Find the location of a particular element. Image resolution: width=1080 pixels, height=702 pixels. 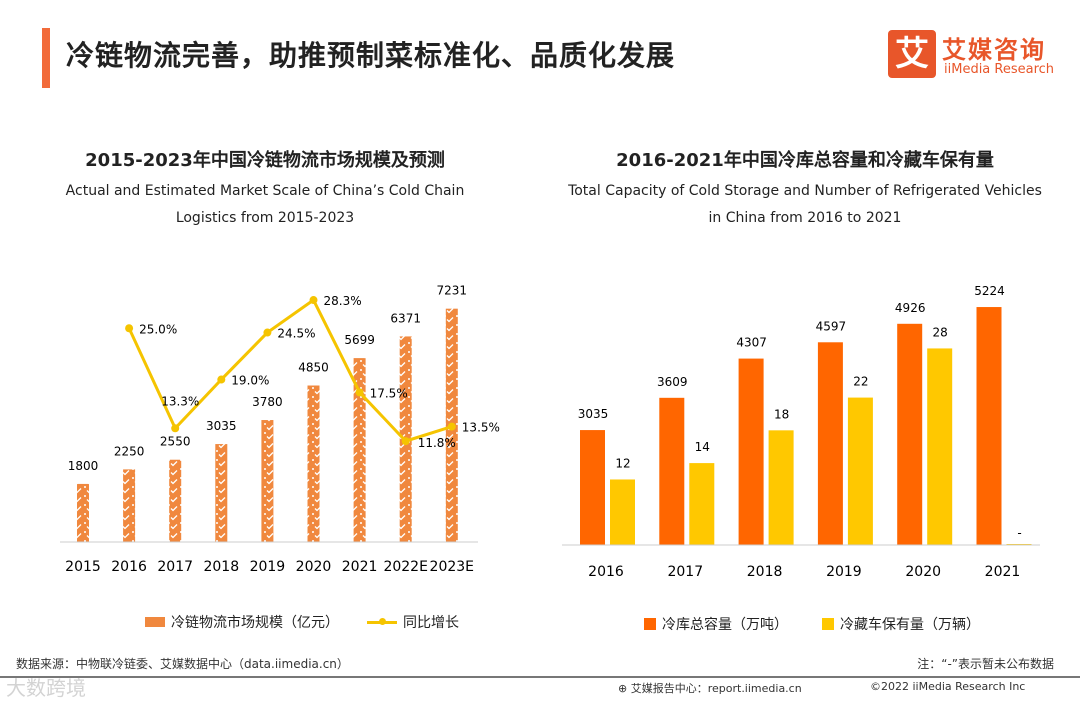

watermark: 大数跨境 is located at coordinates (46, 688).